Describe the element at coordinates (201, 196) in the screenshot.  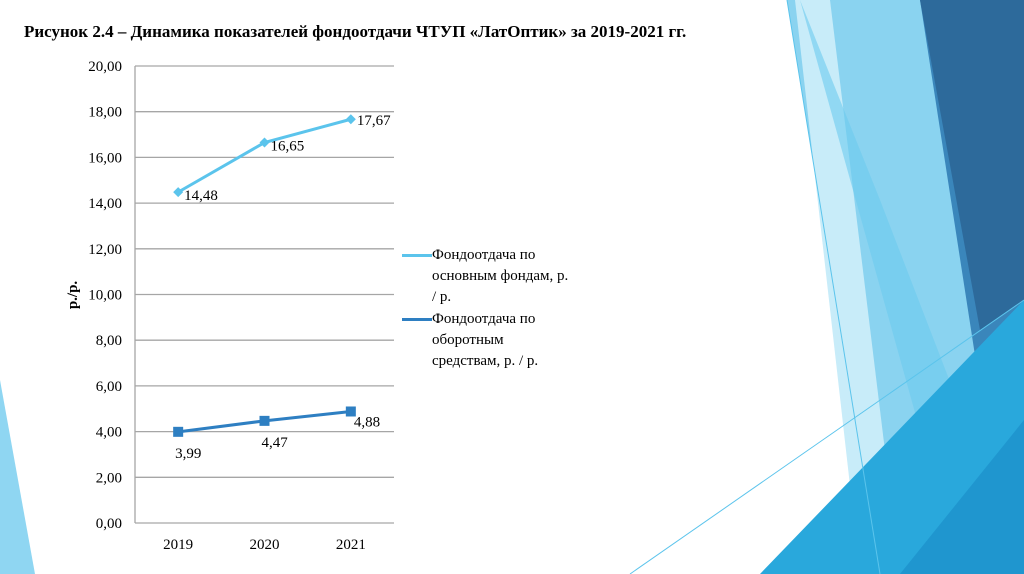
I see `data-label: 14,48` at that location.